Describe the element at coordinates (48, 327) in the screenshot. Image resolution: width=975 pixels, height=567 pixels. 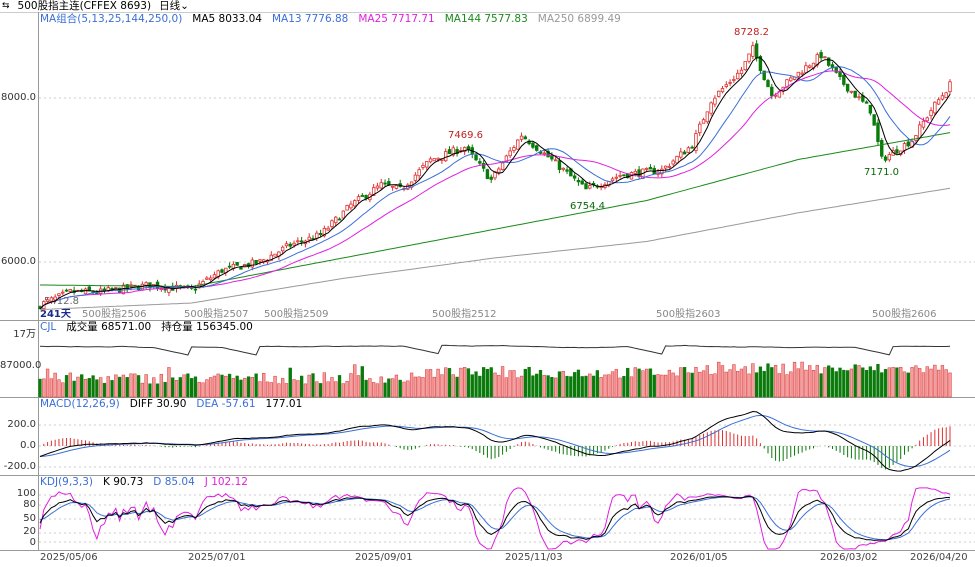
I see `cjl-indicator-selector: CJL` at that location.